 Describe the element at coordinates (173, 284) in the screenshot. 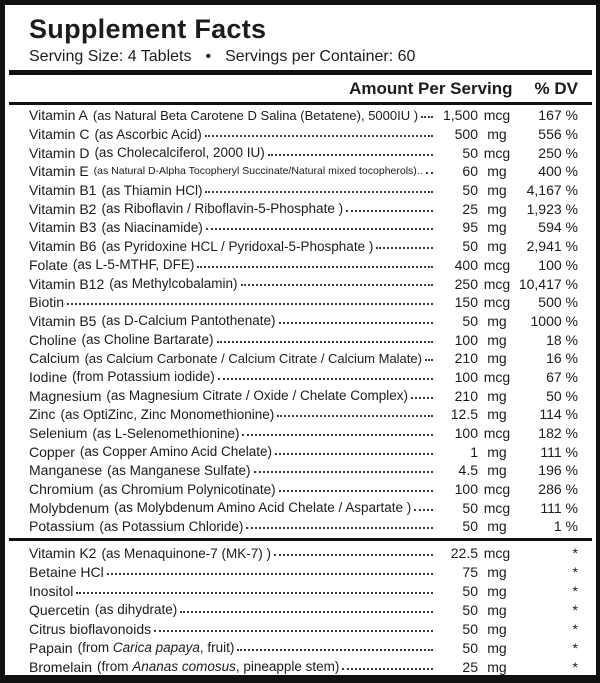

I see `nutrient-description: (as Methylcobalamin)` at that location.